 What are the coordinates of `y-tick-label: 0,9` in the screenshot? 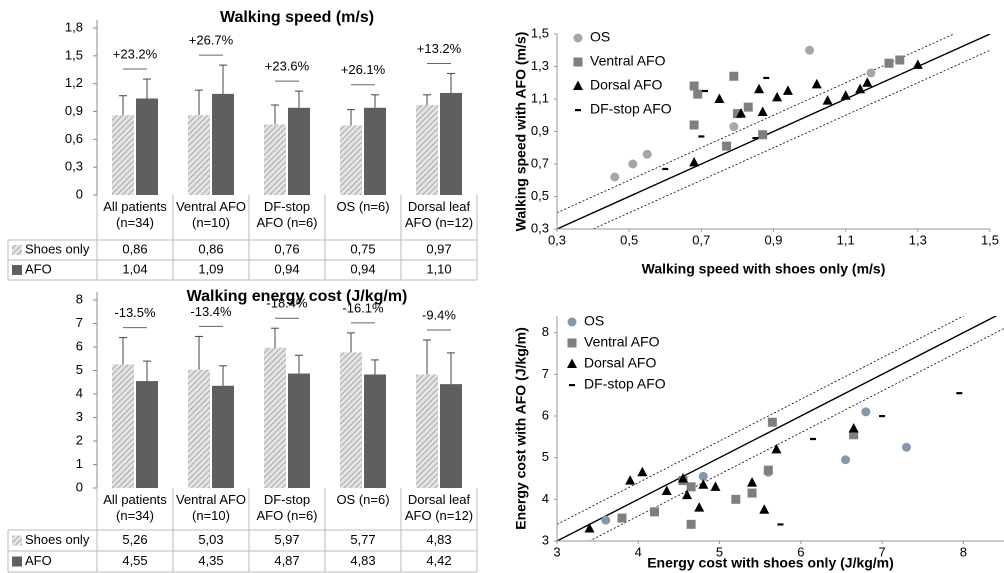 It's located at (74, 110).